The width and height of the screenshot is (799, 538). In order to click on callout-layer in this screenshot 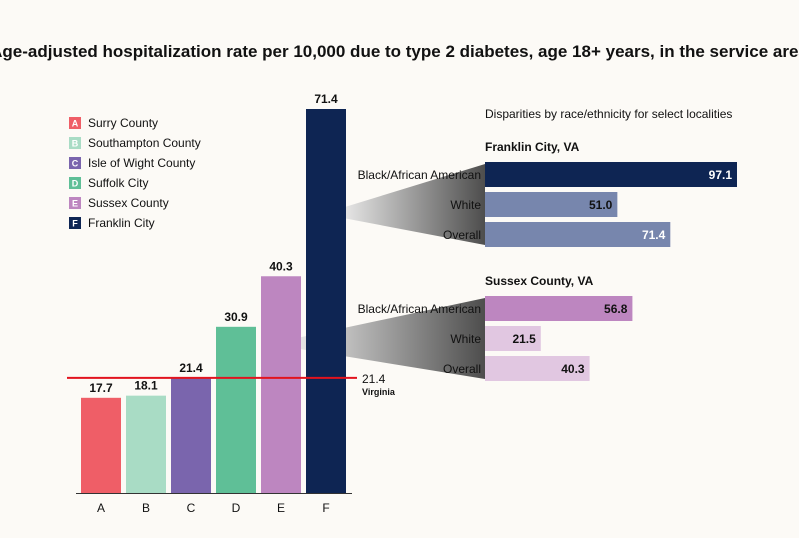, I will do `click(377, 271)`.